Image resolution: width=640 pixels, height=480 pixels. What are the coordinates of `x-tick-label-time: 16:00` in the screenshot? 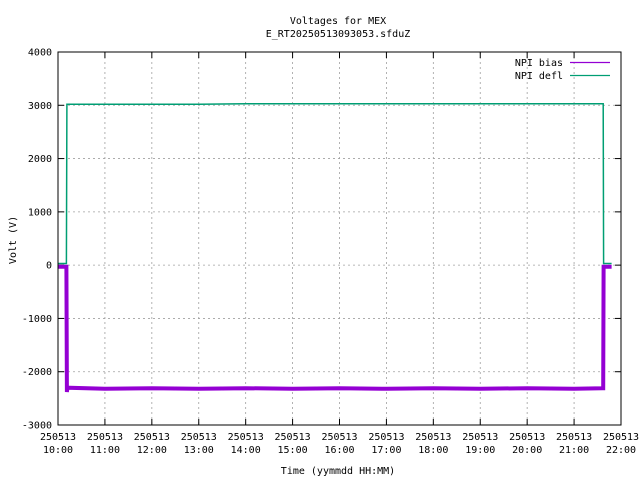 It's located at (339, 450).